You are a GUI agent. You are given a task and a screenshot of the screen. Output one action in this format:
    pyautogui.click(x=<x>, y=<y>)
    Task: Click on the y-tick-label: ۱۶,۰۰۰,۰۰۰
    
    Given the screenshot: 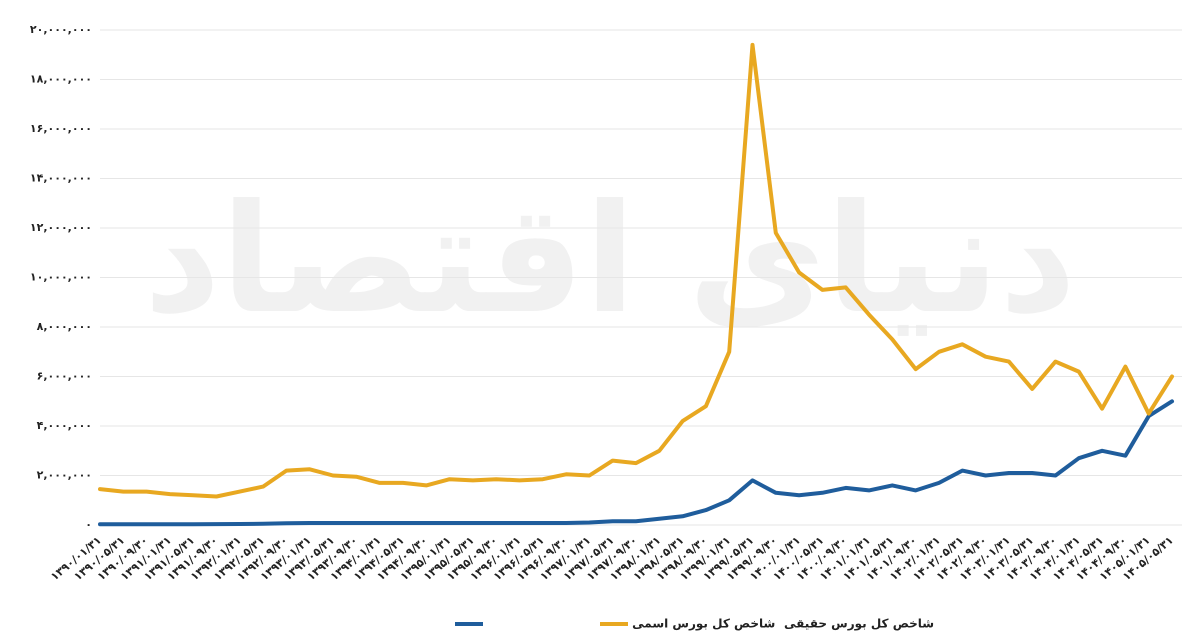 What is the action you would take?
    pyautogui.click(x=61, y=128)
    